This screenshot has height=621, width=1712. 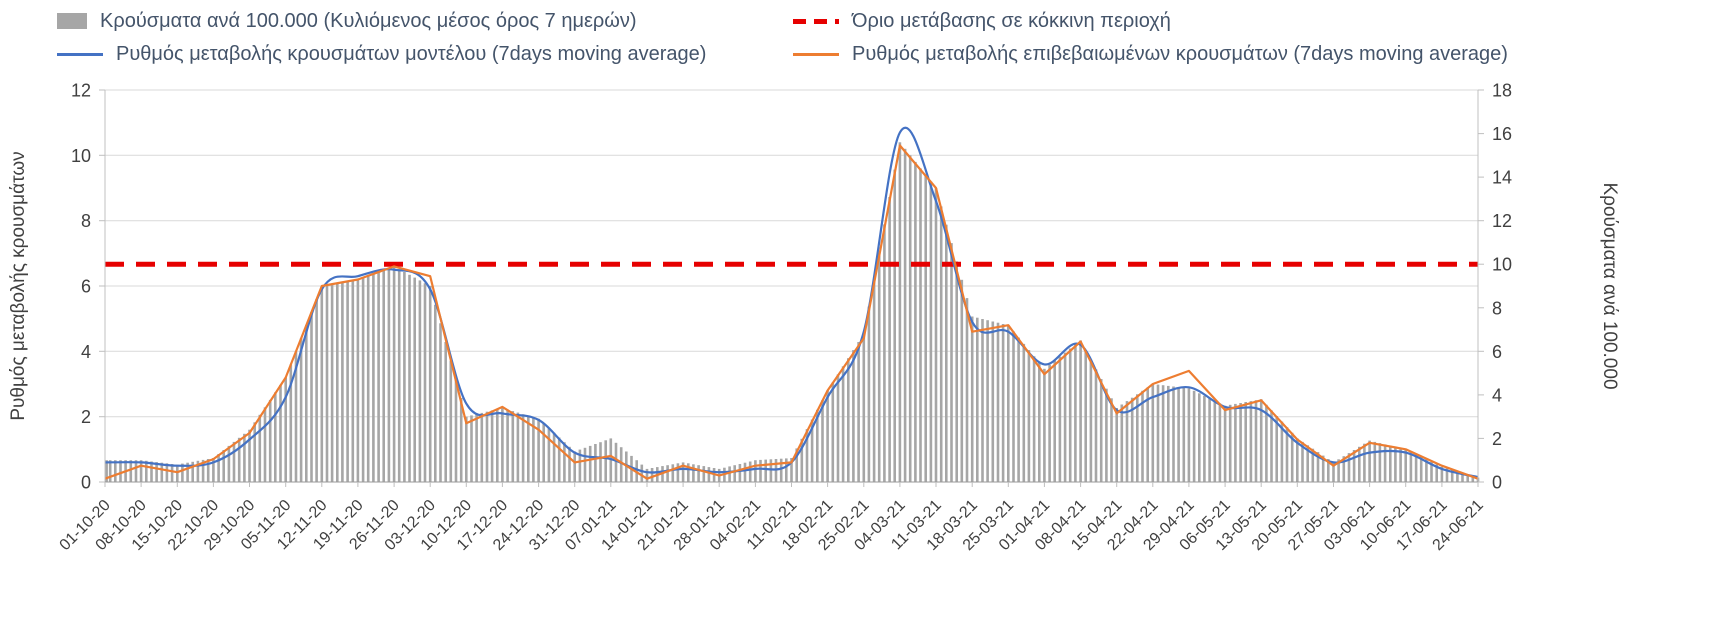 I want to click on legend-item-threshold: Όριο μετάβασης σε κόκκινη περιοχή, so click(x=982, y=21).